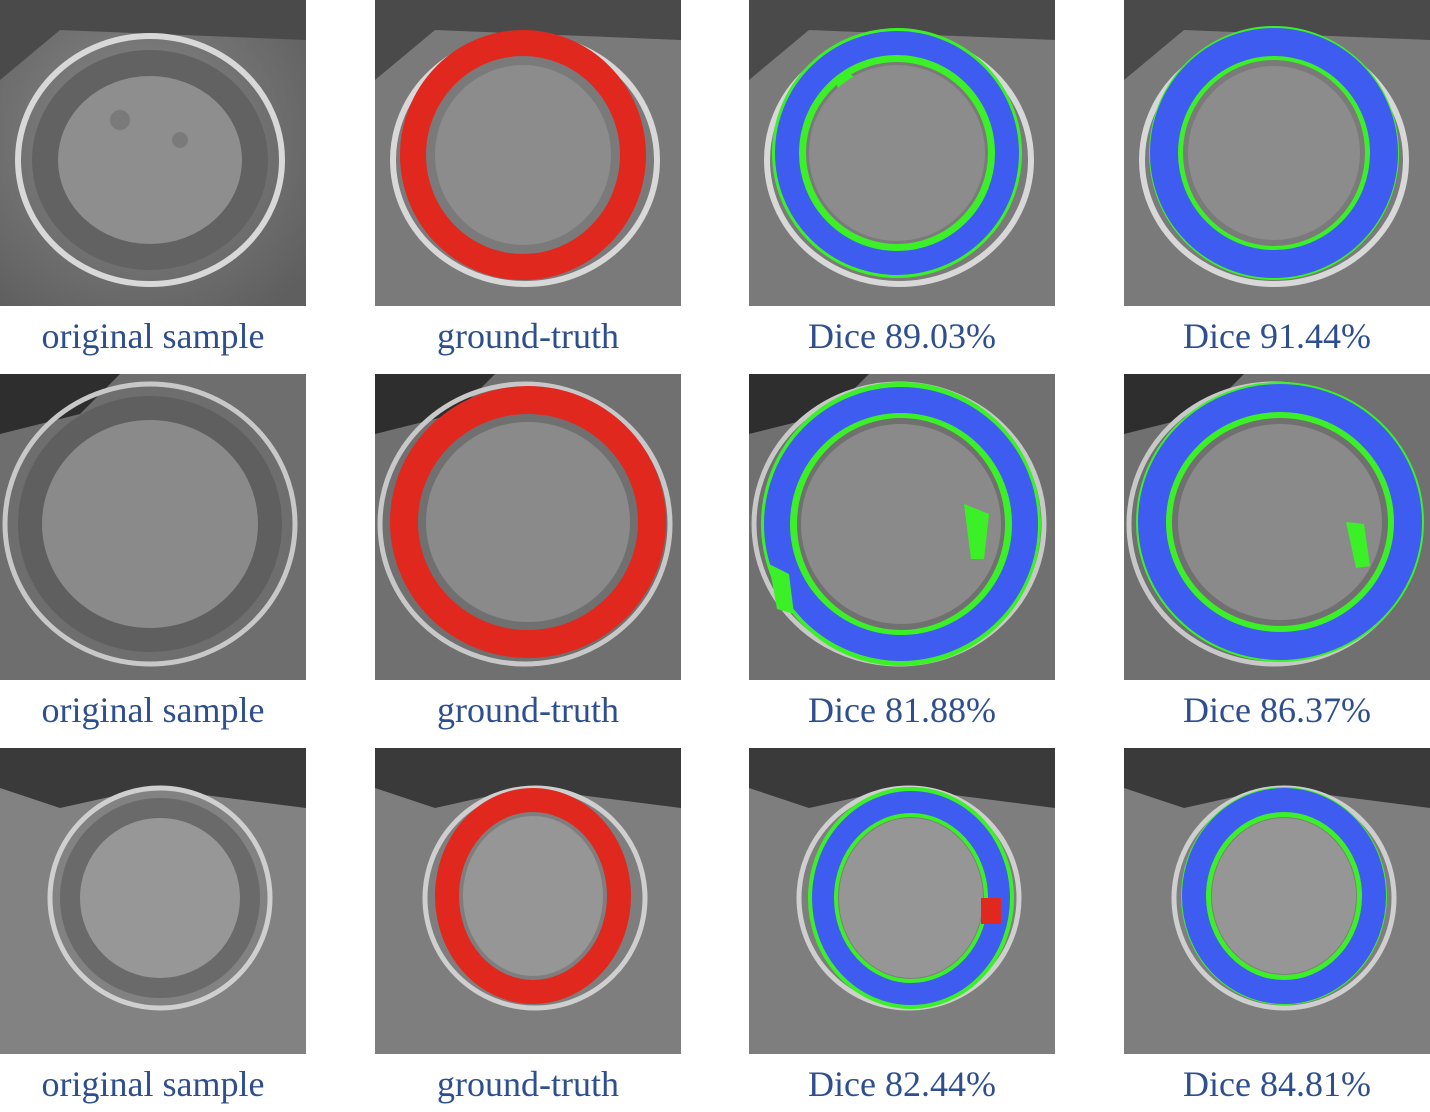 Image resolution: width=1430 pixels, height=1112 pixels. What do you see at coordinates (1277, 710) in the screenshot?
I see `panel-caption: Dice 86.37%` at bounding box center [1277, 710].